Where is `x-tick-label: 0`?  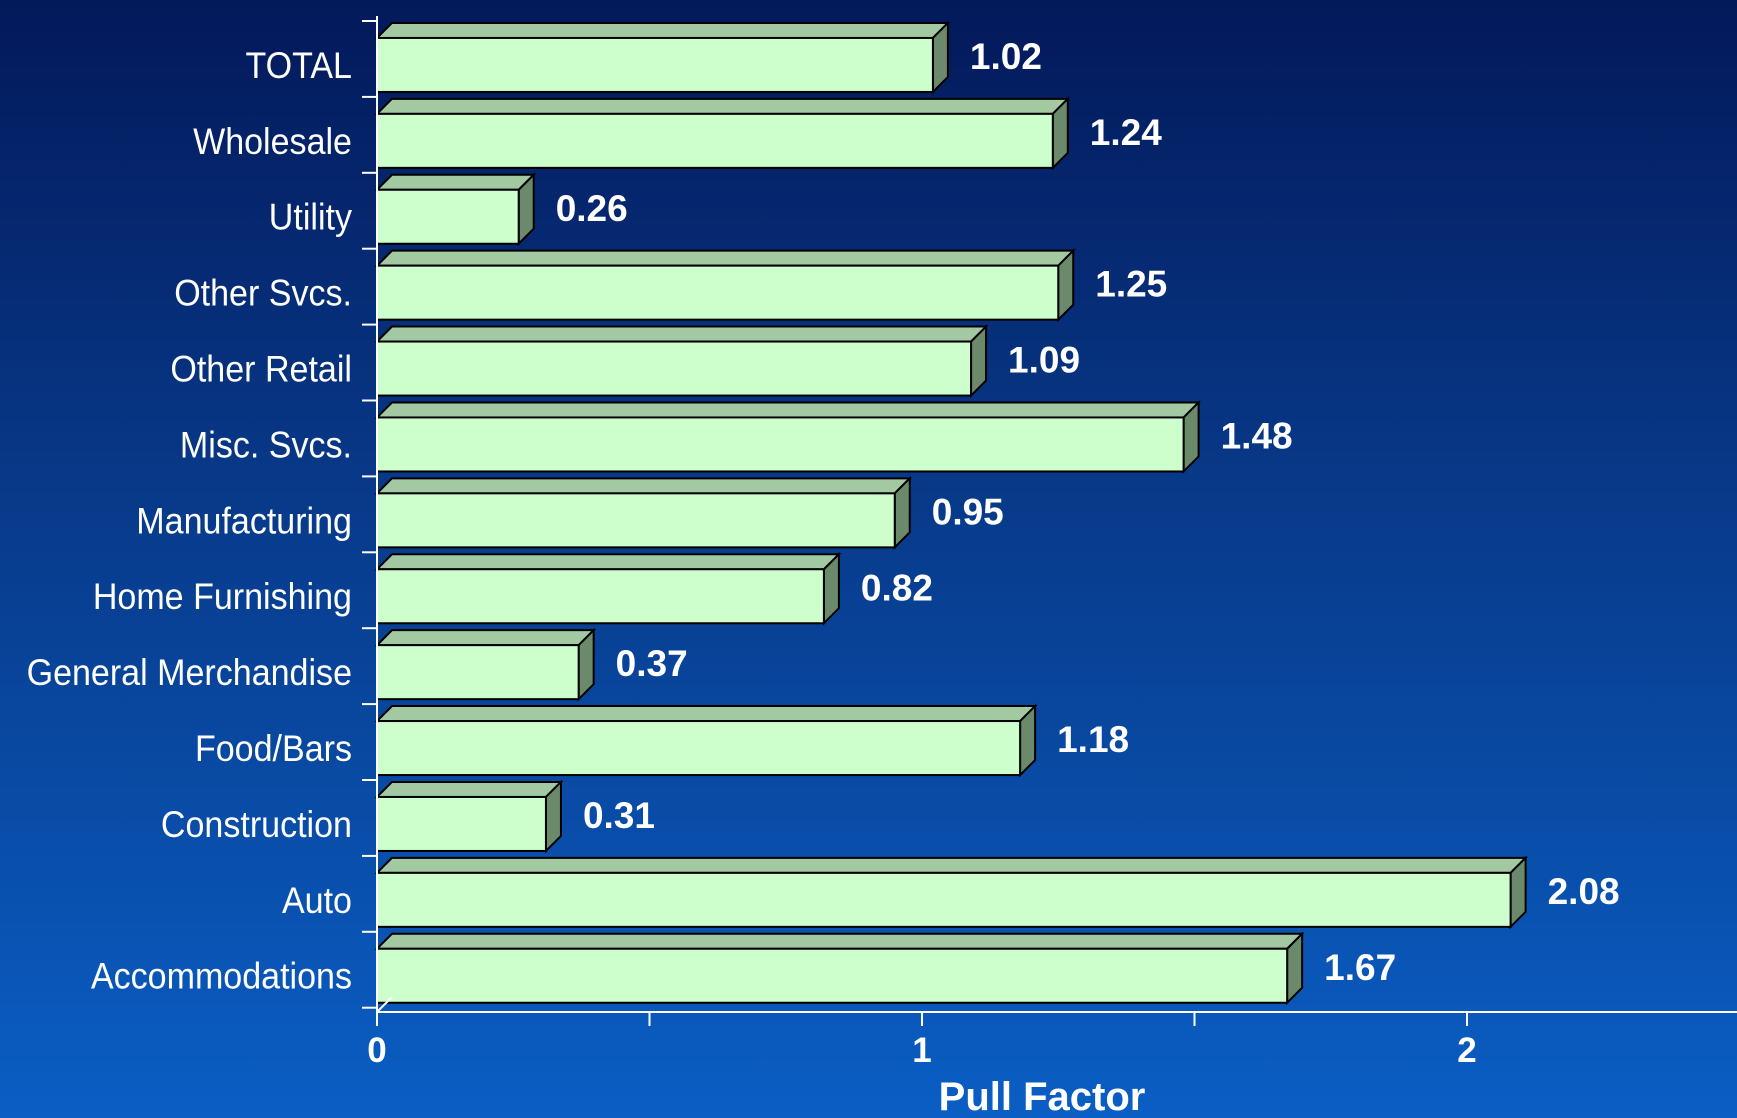 x-tick-label: 0 is located at coordinates (376, 1050).